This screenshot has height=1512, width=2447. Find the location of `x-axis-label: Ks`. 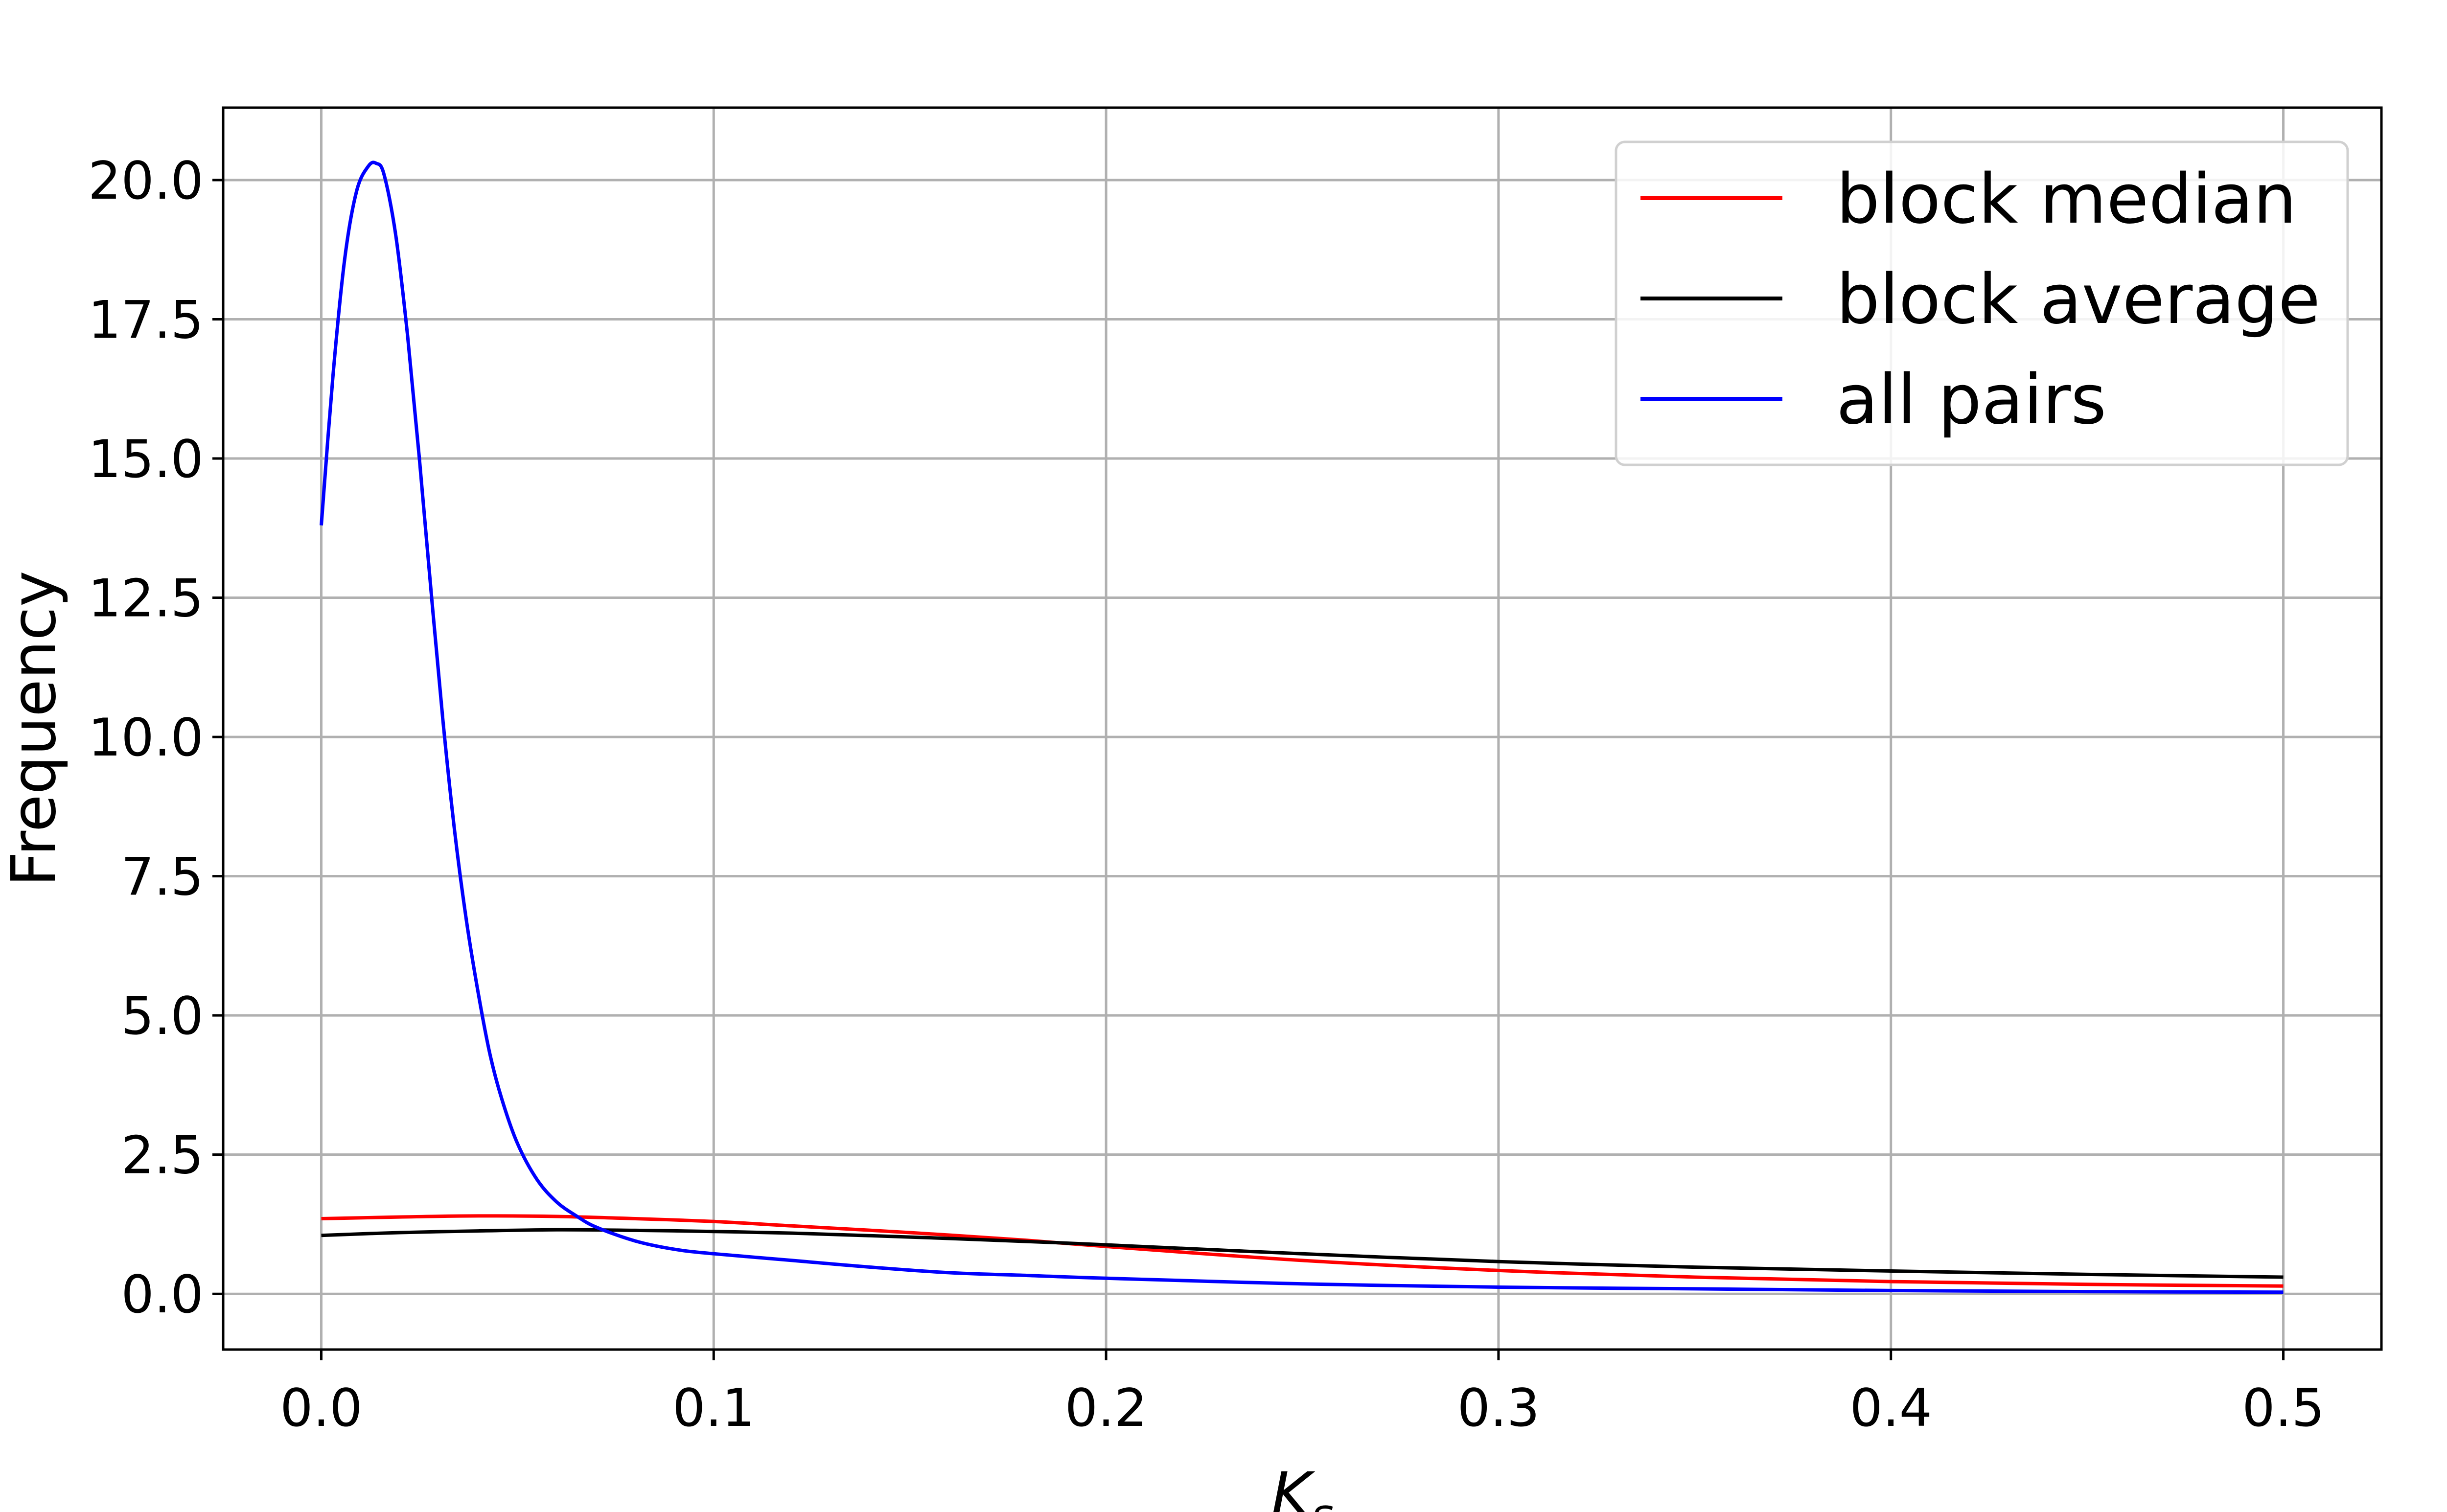

x-axis-label: Ks is located at coordinates (1302, 1486).